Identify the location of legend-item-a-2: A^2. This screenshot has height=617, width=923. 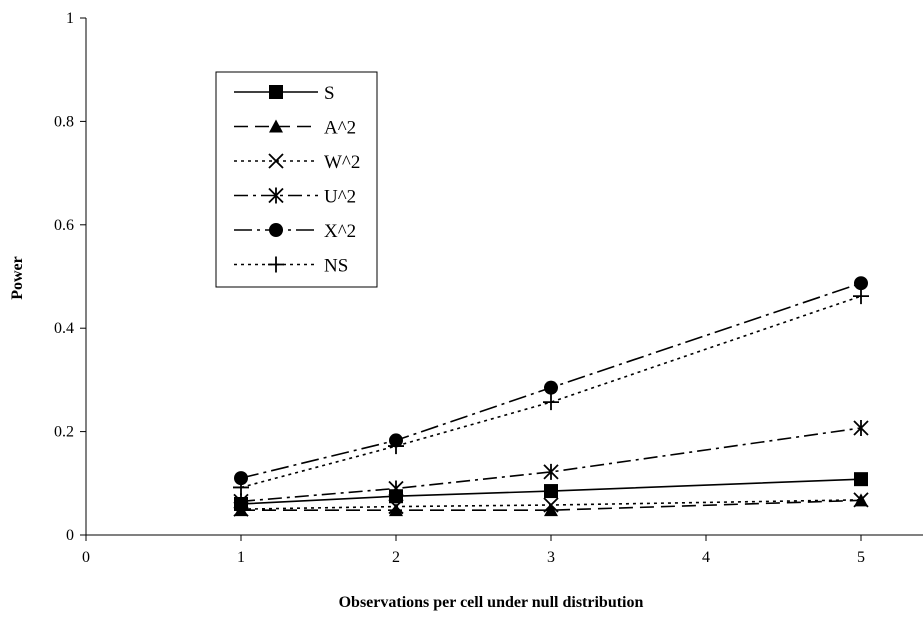
(295, 128).